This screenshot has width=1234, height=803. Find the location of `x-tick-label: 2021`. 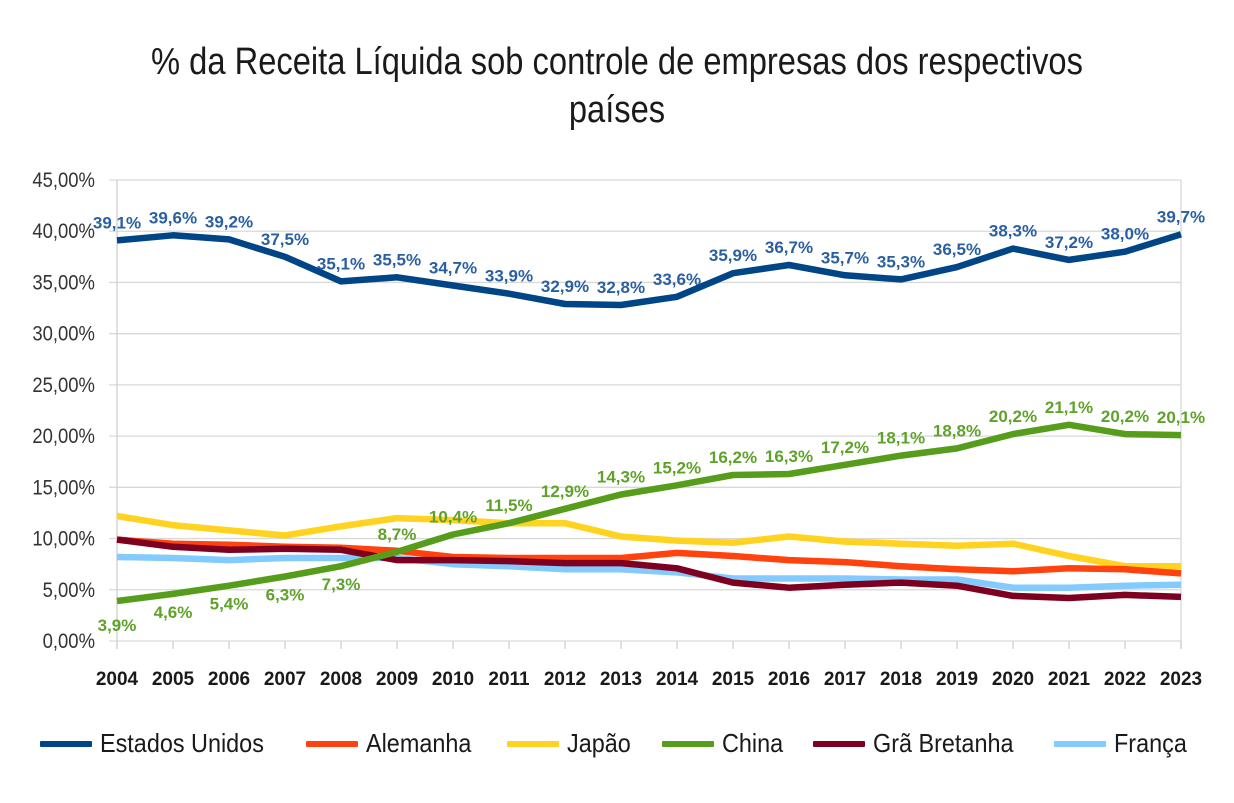

x-tick-label: 2021 is located at coordinates (1069, 679).